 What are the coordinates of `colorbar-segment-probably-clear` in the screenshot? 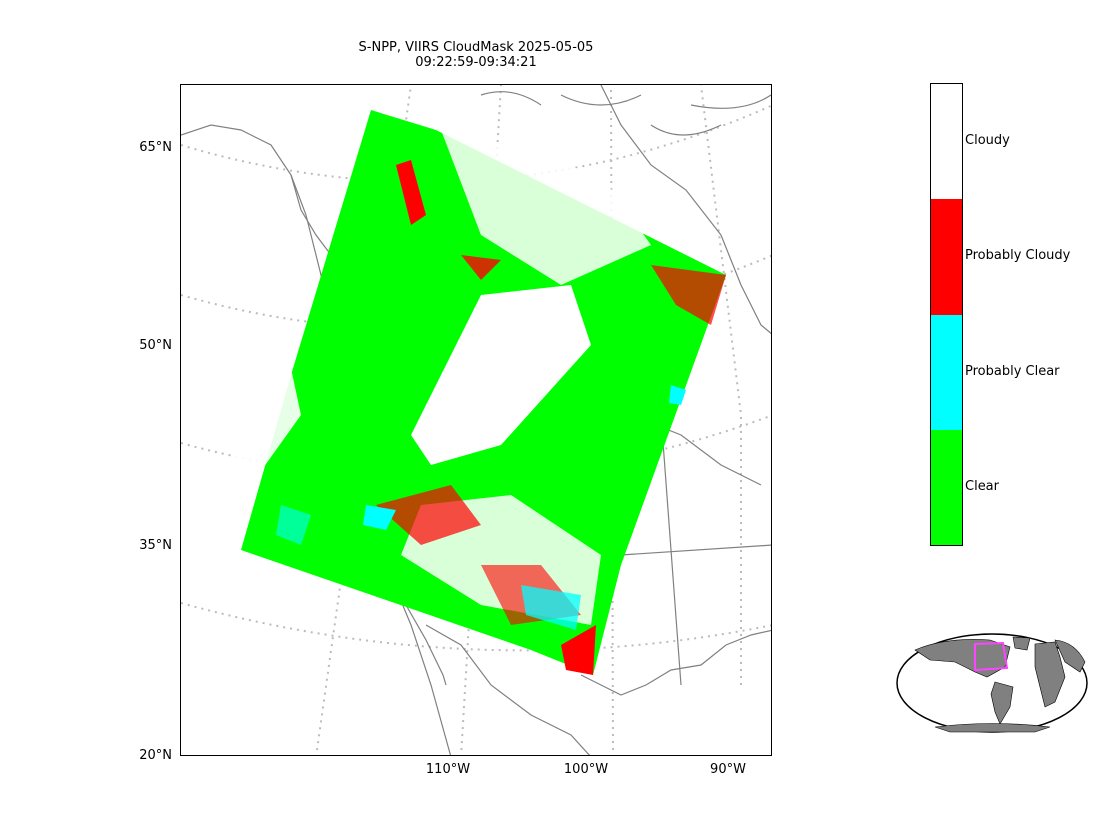 It's located at (946, 372).